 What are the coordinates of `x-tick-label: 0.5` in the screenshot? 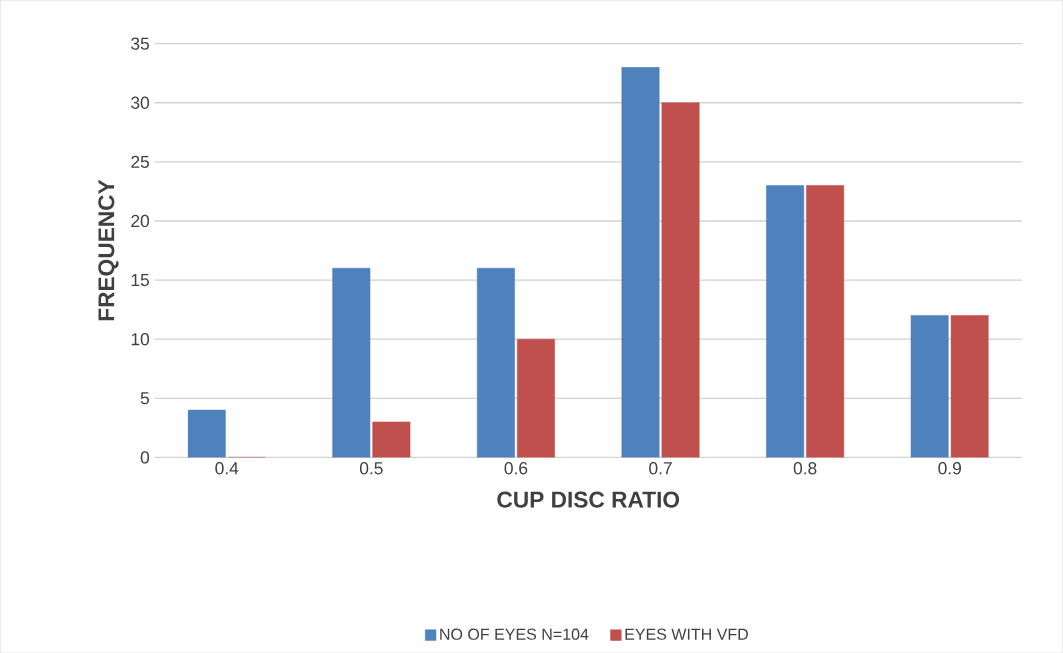 It's located at (371, 468).